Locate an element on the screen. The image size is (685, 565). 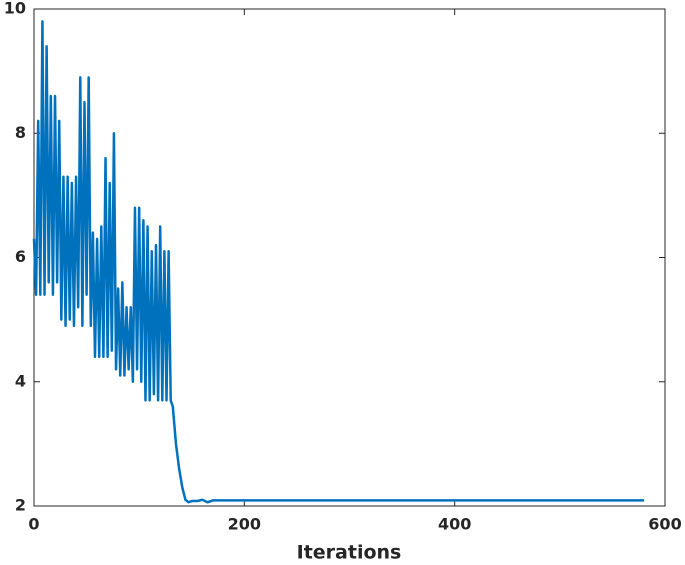
x-tick-label: 200 is located at coordinates (244, 524).